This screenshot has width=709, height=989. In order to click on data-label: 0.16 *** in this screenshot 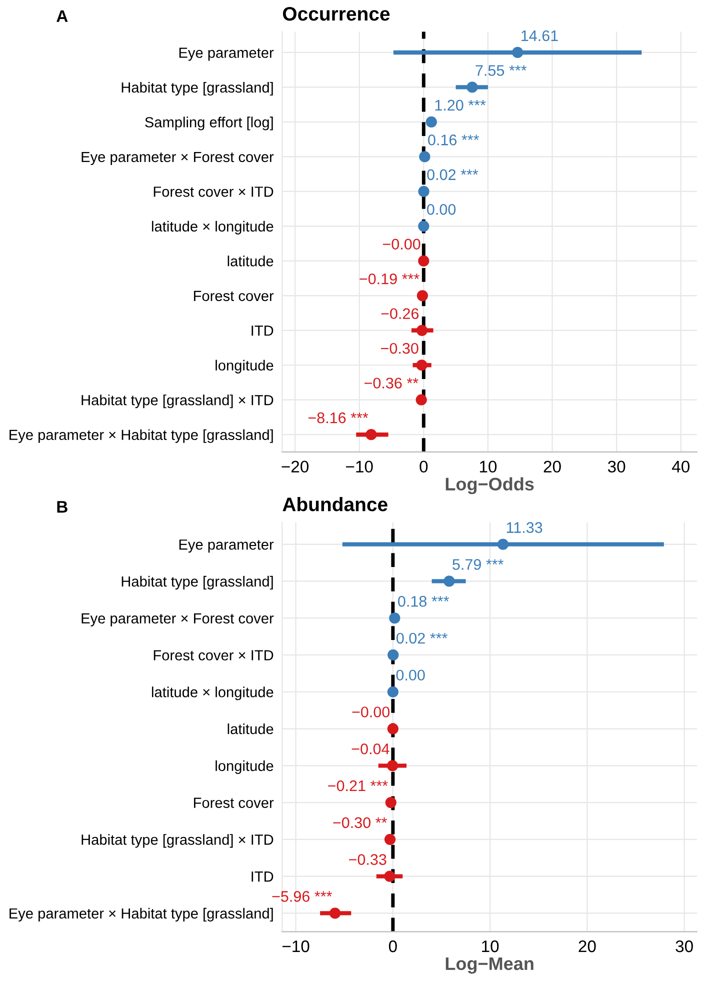, I will do `click(454, 140)`.